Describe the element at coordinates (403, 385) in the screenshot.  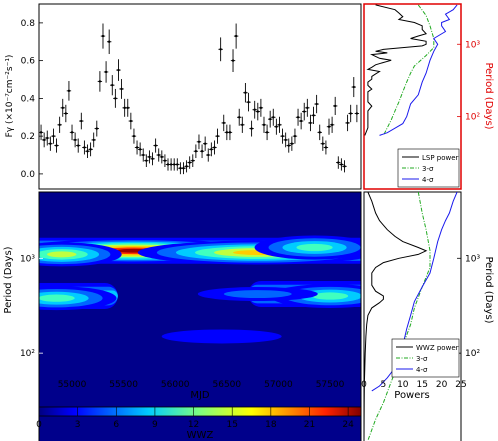
I see `wwz-power-x-tick-label: 10` at that location.